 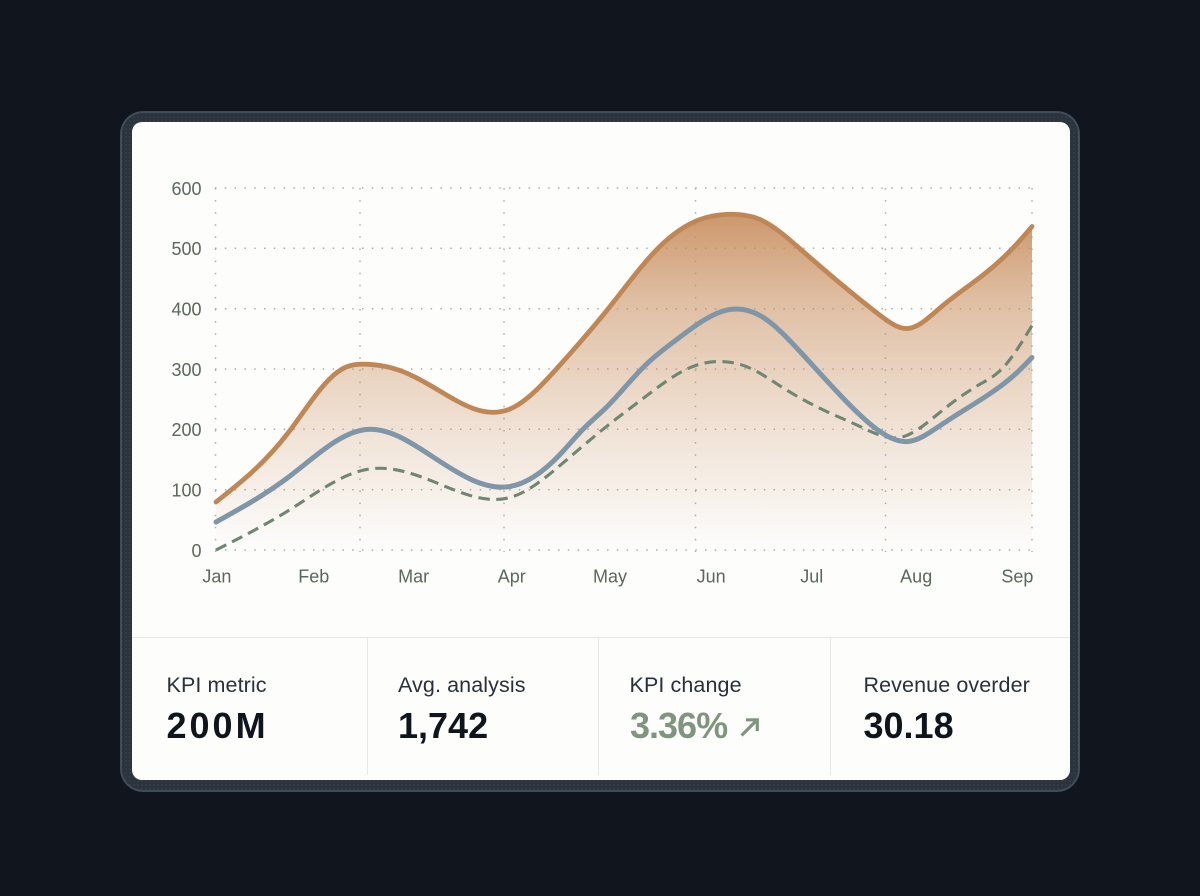 What do you see at coordinates (186, 189) in the screenshot?
I see `svg-text: 600` at bounding box center [186, 189].